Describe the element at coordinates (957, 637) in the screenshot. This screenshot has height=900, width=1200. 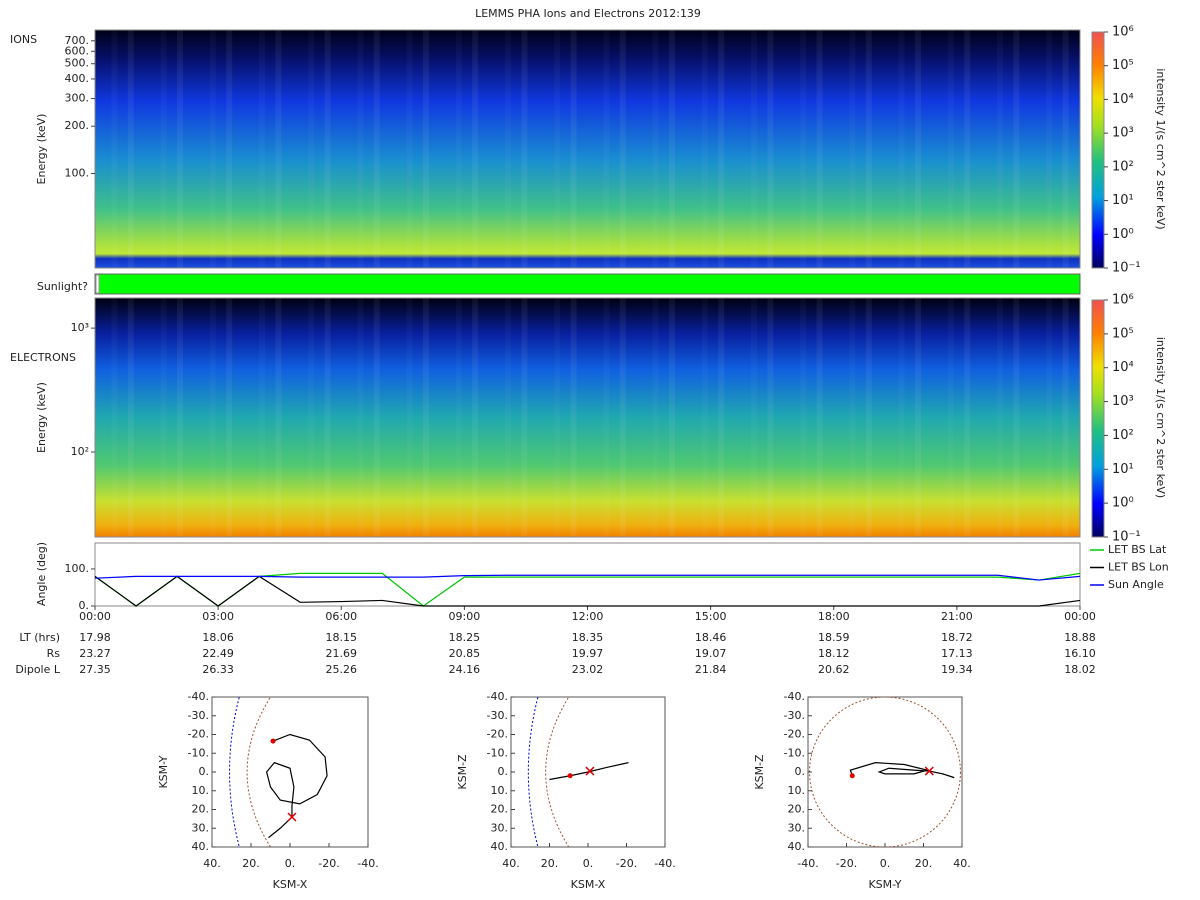
I see `table-cell: 18.72` at that location.